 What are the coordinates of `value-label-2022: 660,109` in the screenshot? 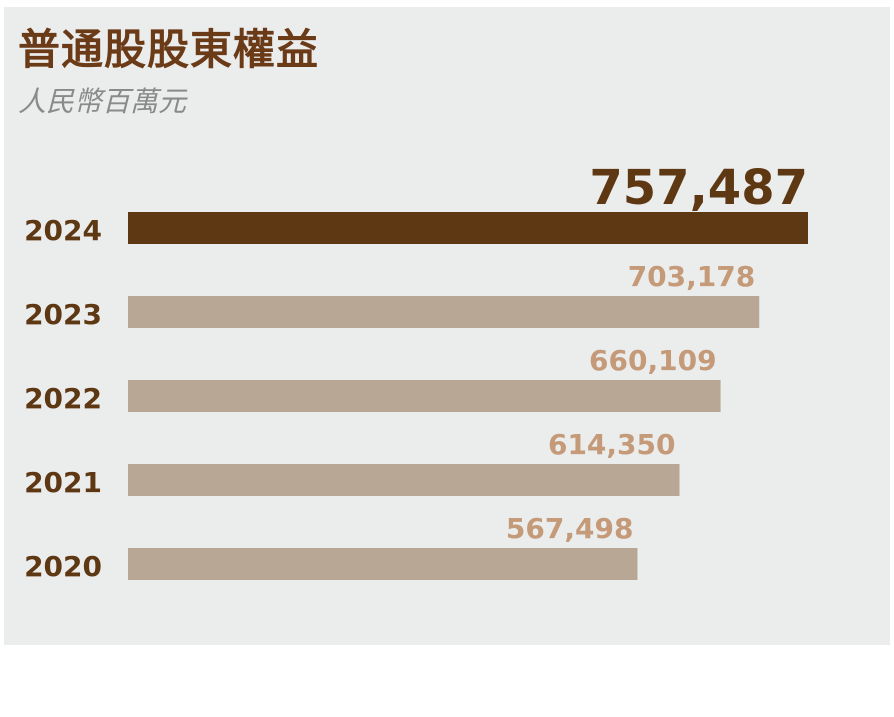 It's located at (653, 360).